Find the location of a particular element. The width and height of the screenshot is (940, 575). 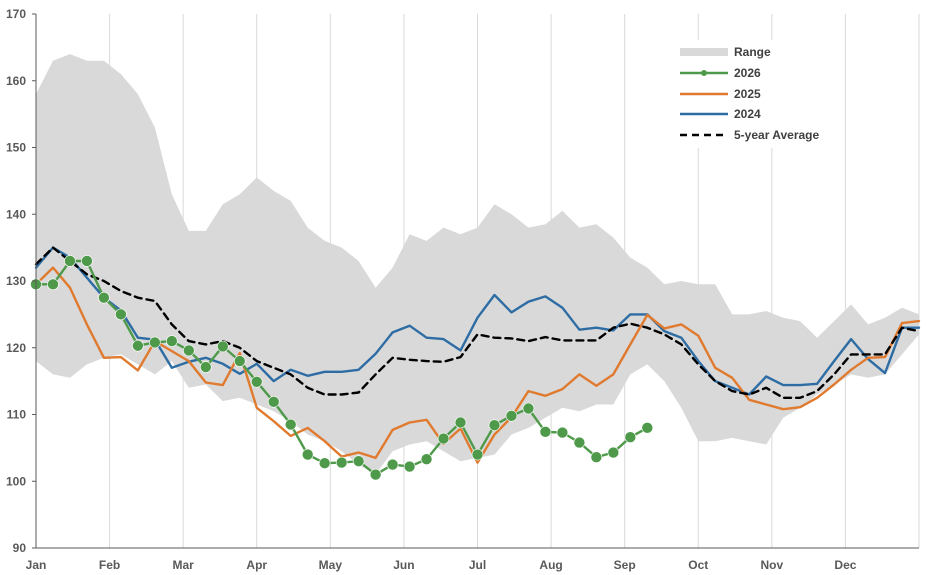

y-tick-label: 130 is located at coordinates (16, 281).